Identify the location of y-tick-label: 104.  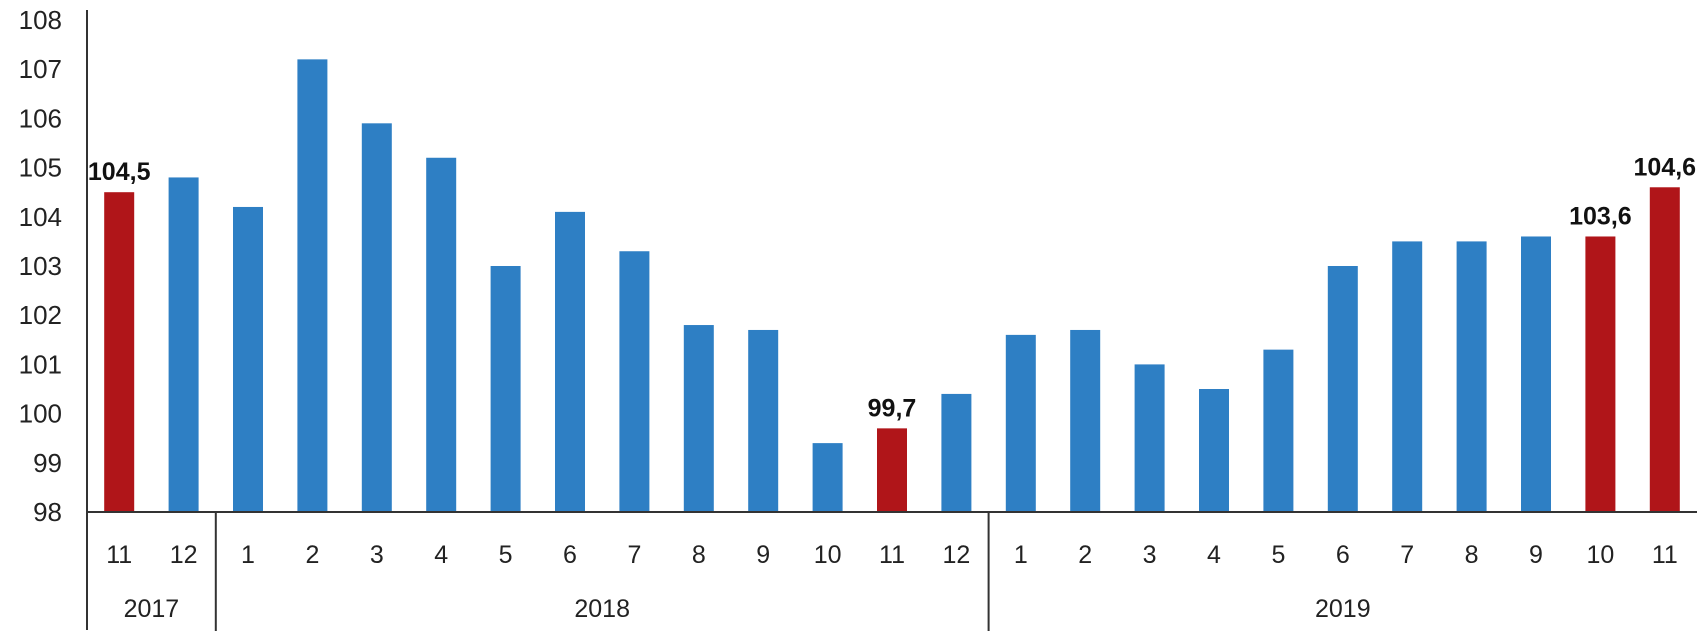
(40, 217).